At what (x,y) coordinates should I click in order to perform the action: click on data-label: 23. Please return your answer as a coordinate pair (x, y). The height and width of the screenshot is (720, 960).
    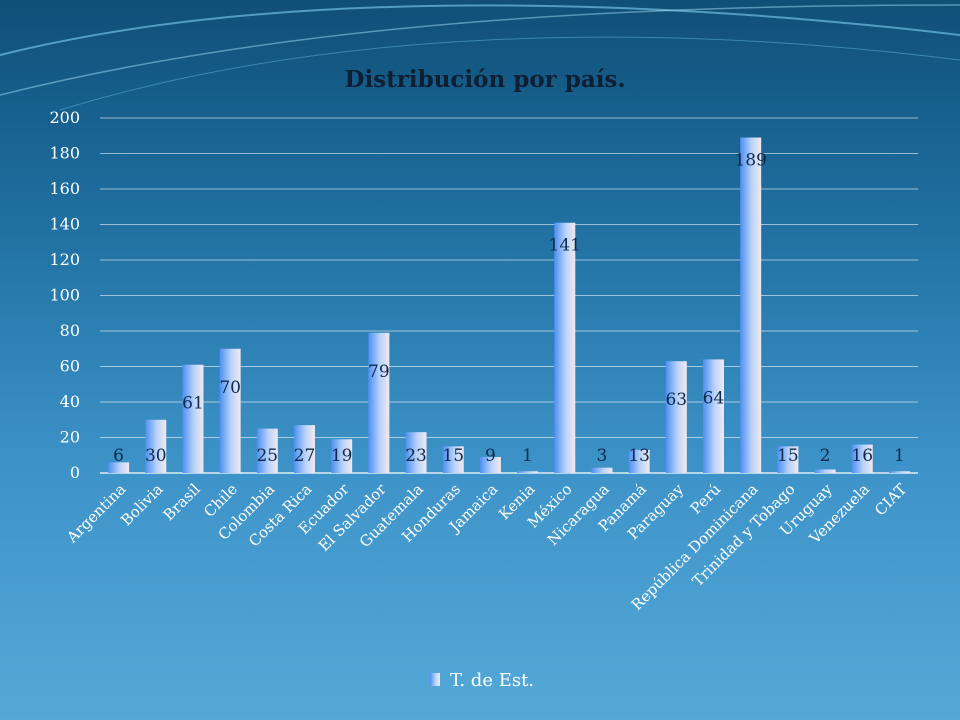
    Looking at the image, I should click on (416, 456).